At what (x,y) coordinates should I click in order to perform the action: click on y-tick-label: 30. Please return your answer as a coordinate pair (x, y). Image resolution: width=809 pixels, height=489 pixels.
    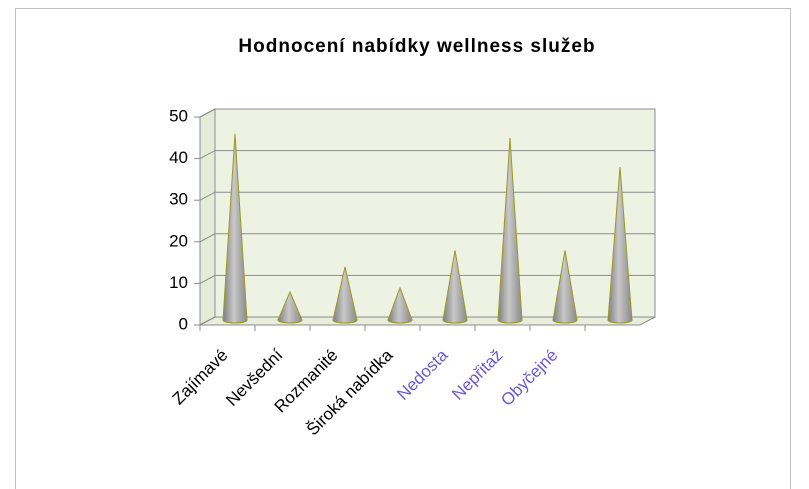
    Looking at the image, I should click on (178, 199).